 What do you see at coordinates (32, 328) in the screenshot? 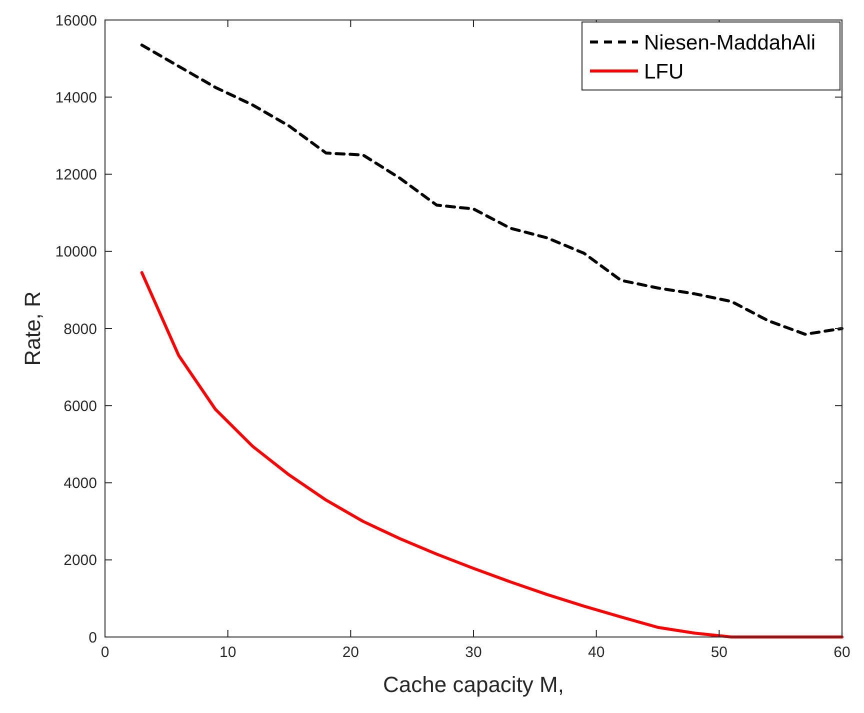
I see `y-axis-title: Rate, R` at bounding box center [32, 328].